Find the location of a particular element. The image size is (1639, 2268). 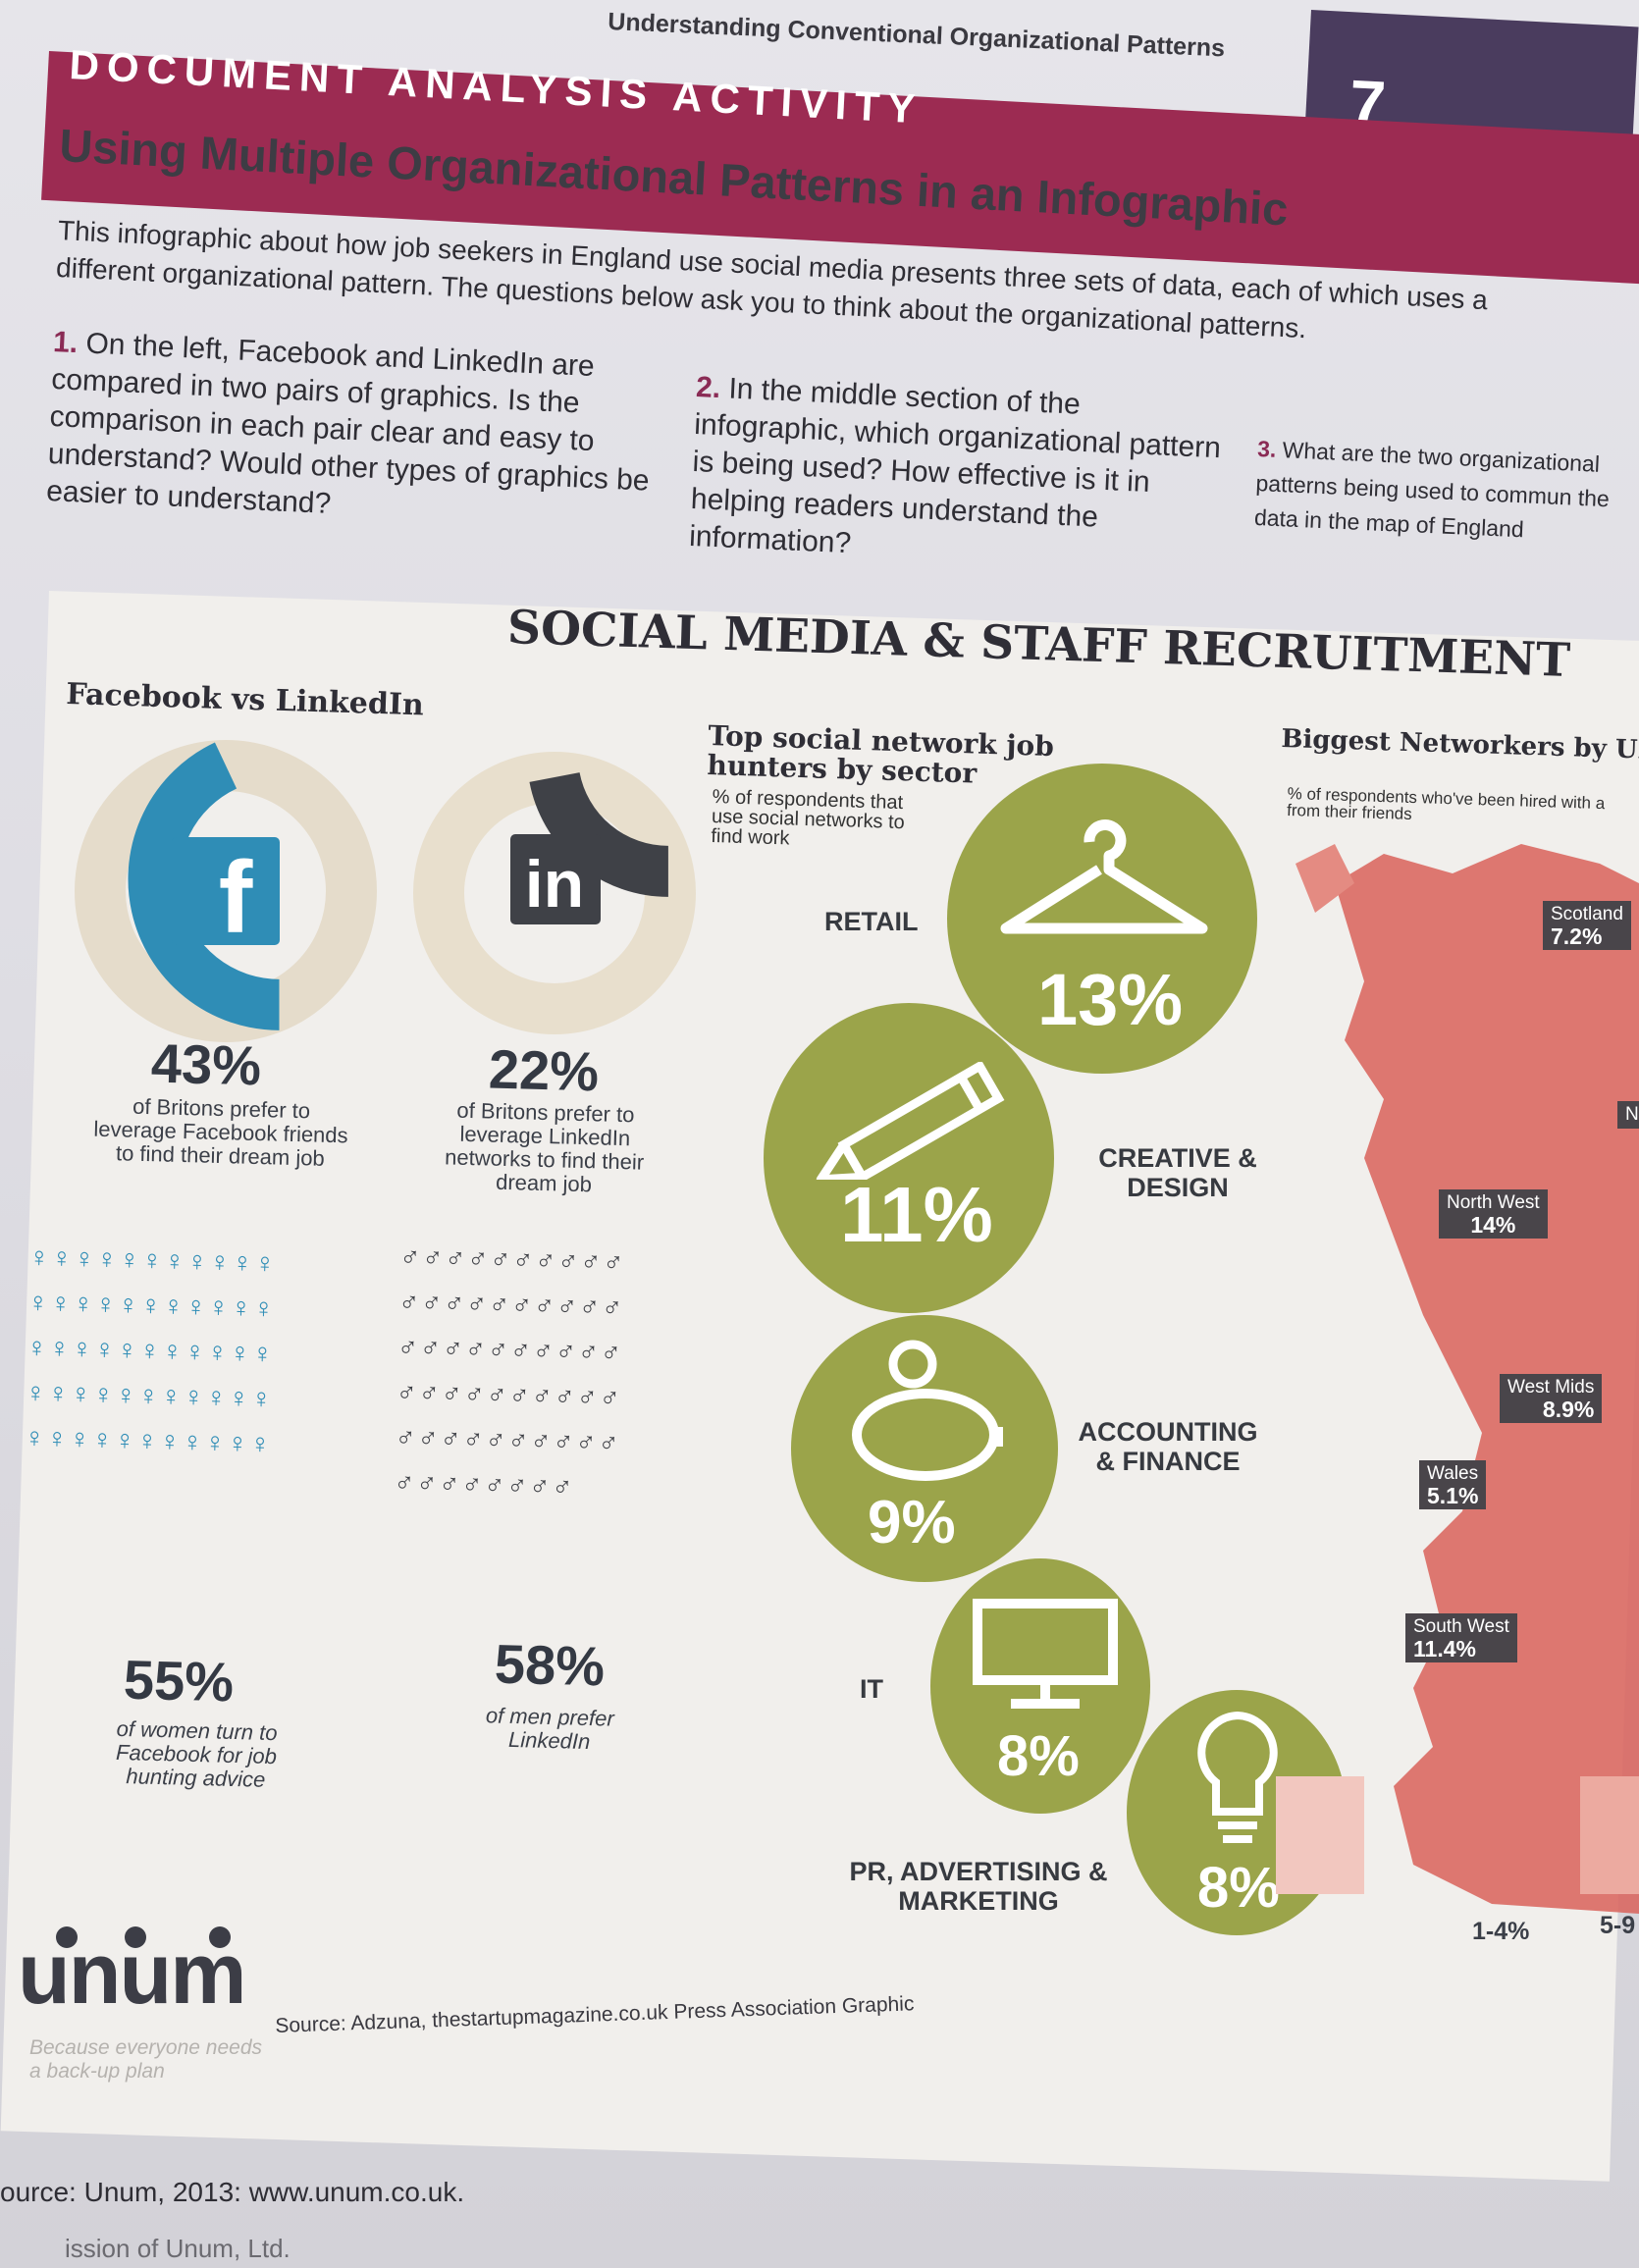

pr-label: PR, ADVERTISING & MARKETING is located at coordinates (979, 1886).